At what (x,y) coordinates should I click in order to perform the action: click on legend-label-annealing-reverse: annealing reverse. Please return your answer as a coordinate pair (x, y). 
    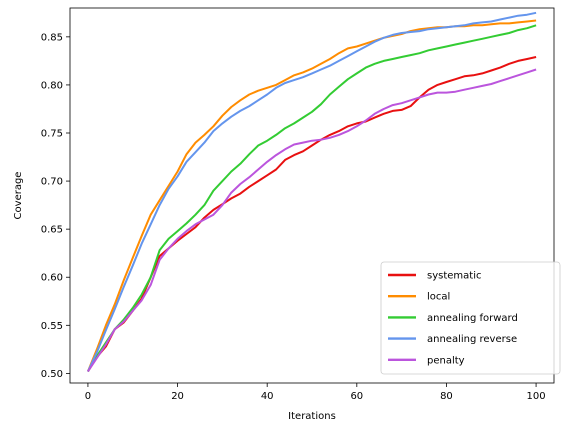
    Looking at the image, I should click on (472, 339).